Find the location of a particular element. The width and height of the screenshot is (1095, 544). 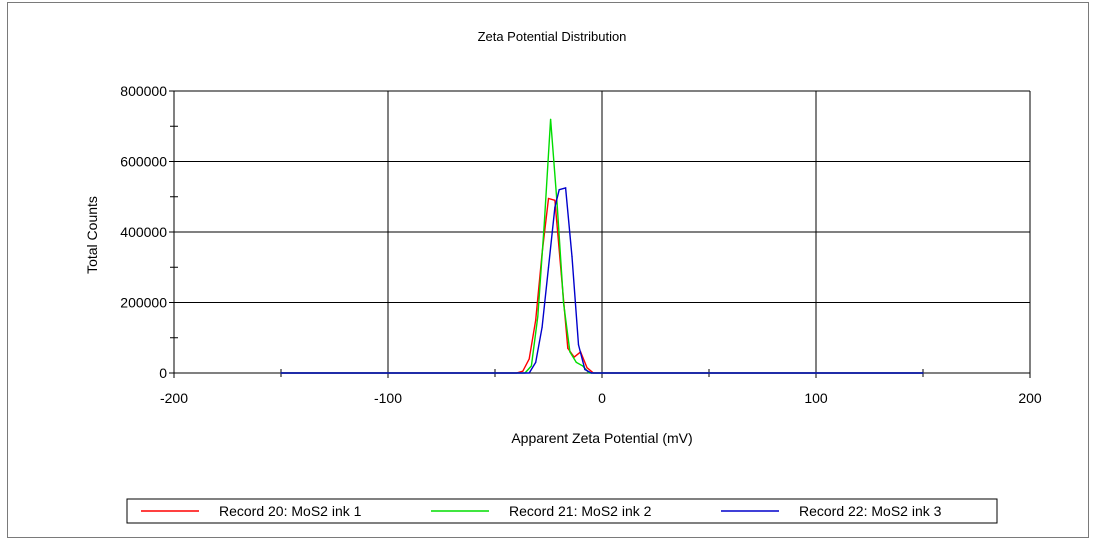

x-tick-label: 100 is located at coordinates (816, 398).